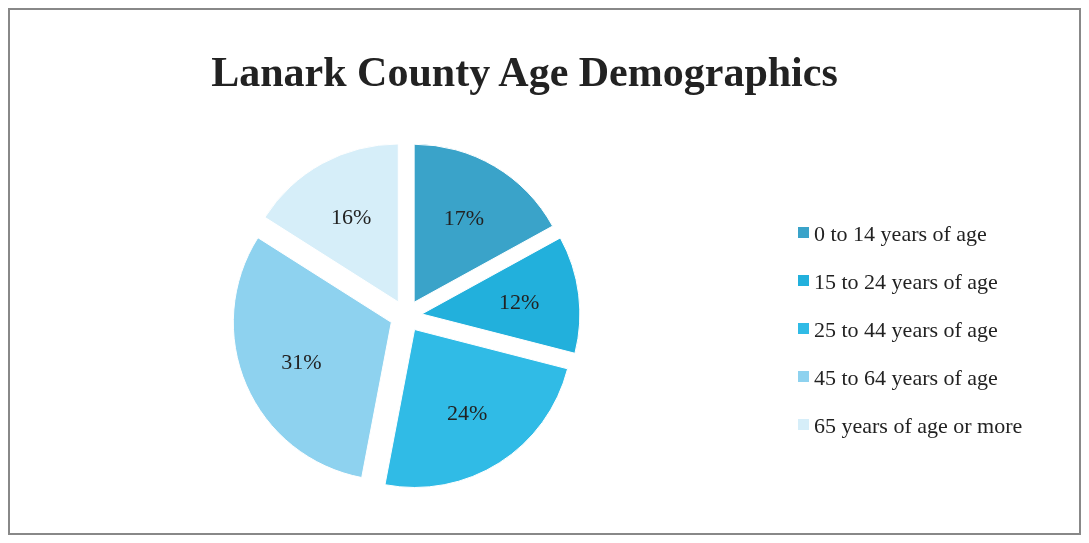 The width and height of the screenshot is (1089, 543). What do you see at coordinates (519, 302) in the screenshot?
I see `data-label: 12%` at bounding box center [519, 302].